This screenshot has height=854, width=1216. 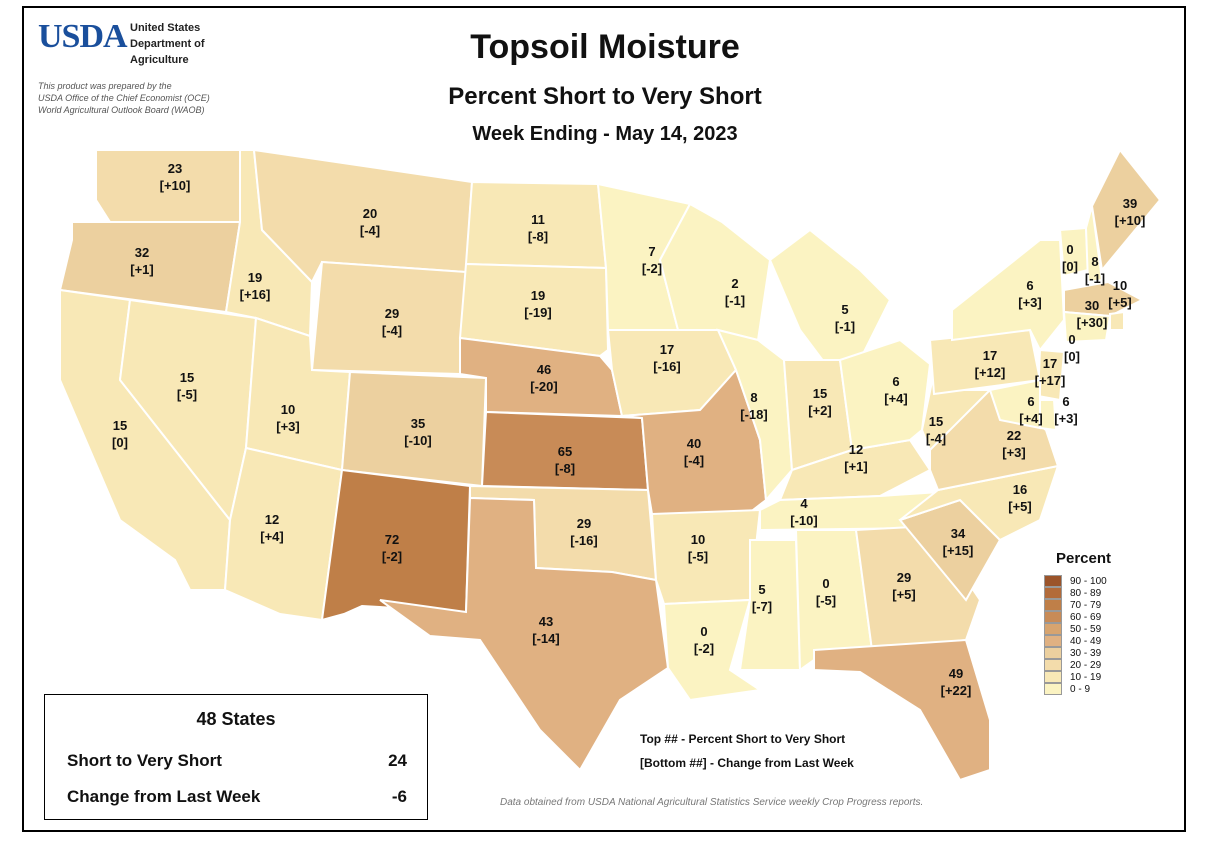 What do you see at coordinates (1065, 418) in the screenshot?
I see `state-change-de: [+3]` at bounding box center [1065, 418].